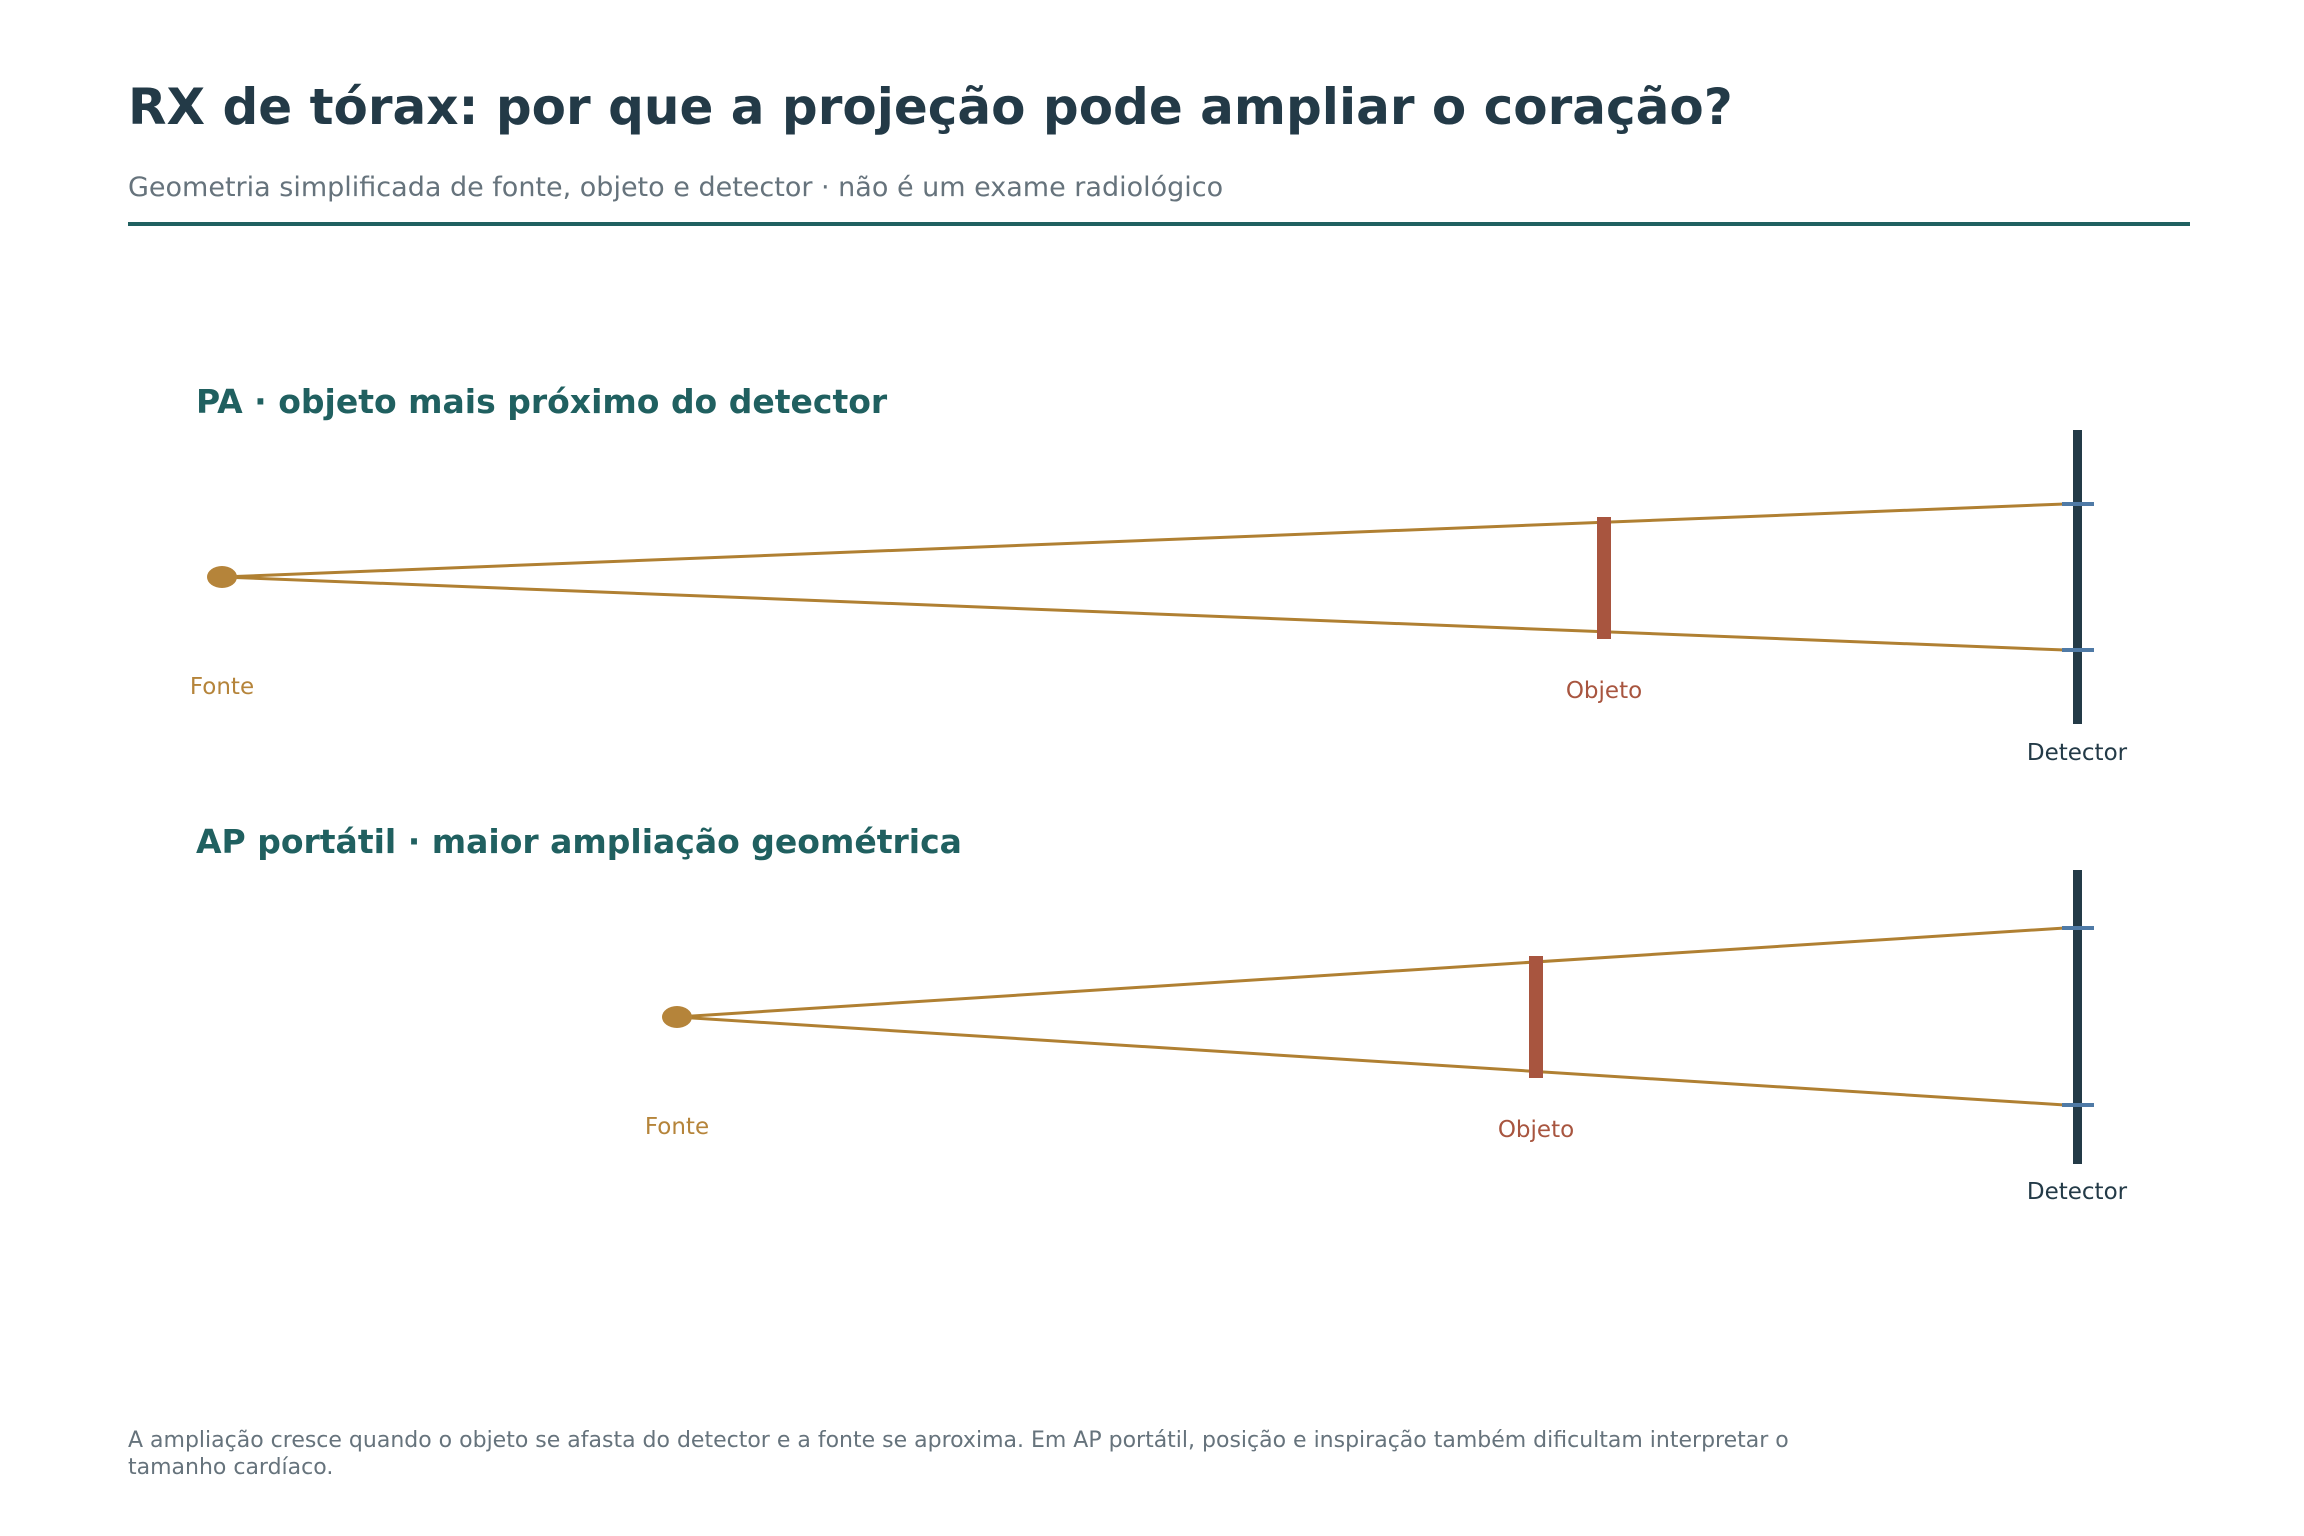 The height and width of the screenshot is (1536, 2304). What do you see at coordinates (542, 401) in the screenshot?
I see `panel-title: PA · objeto mais próximo do detector` at bounding box center [542, 401].